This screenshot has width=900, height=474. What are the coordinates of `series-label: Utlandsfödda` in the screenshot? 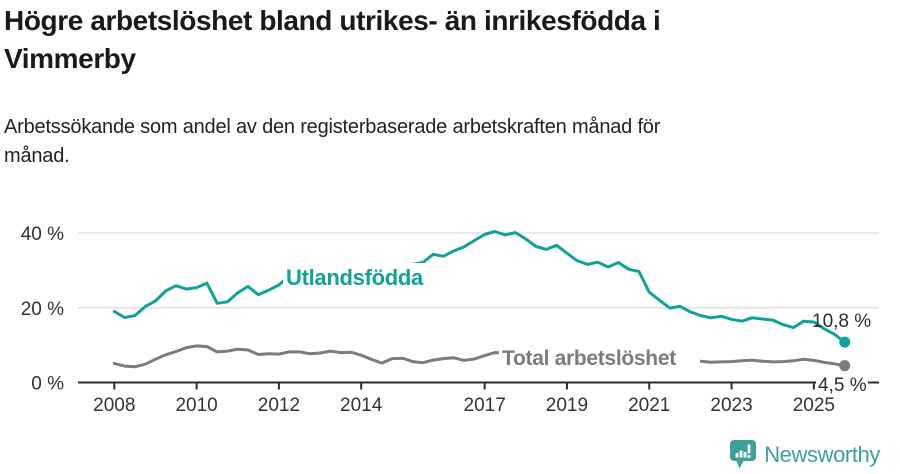 It's located at (355, 277).